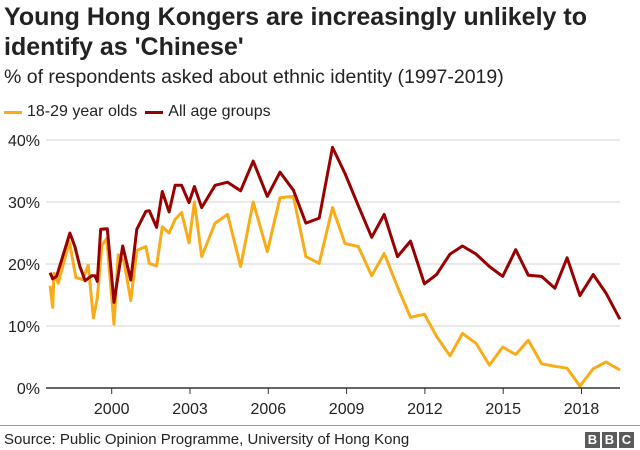  Describe the element at coordinates (13, 112) in the screenshot. I see `legend-swatch-young` at that location.